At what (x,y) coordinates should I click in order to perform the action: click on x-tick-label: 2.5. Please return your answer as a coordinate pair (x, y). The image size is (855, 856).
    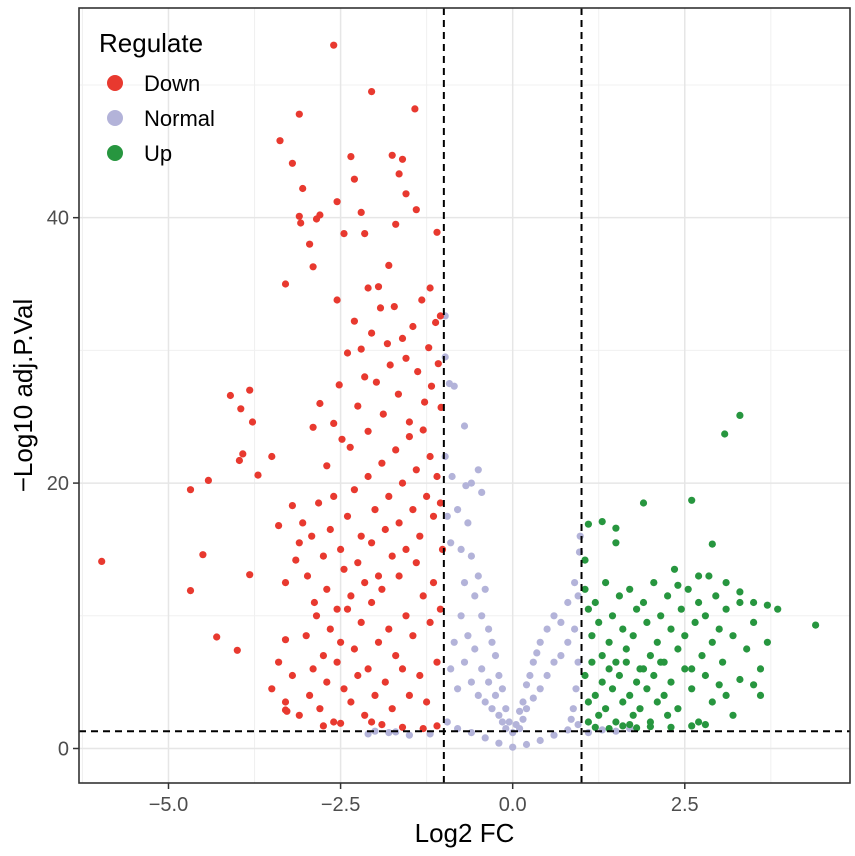
    Looking at the image, I should click on (685, 805).